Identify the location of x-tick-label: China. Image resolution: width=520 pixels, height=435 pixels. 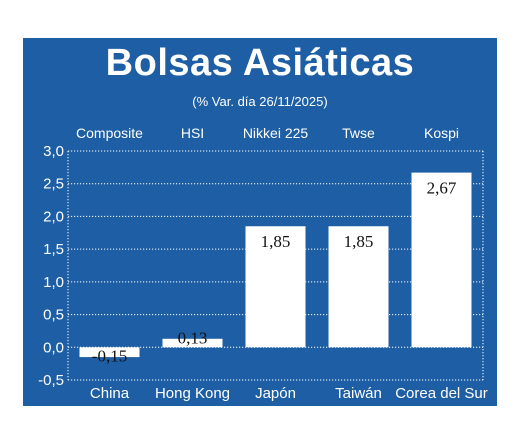
(110, 393).